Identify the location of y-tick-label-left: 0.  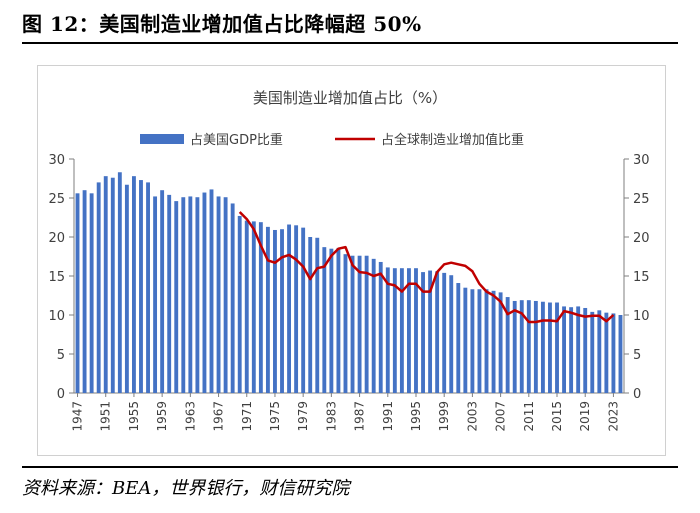
(61, 394).